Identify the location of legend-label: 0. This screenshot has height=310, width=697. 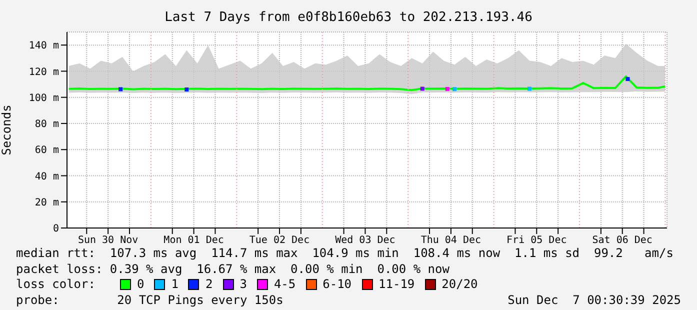
(140, 284).